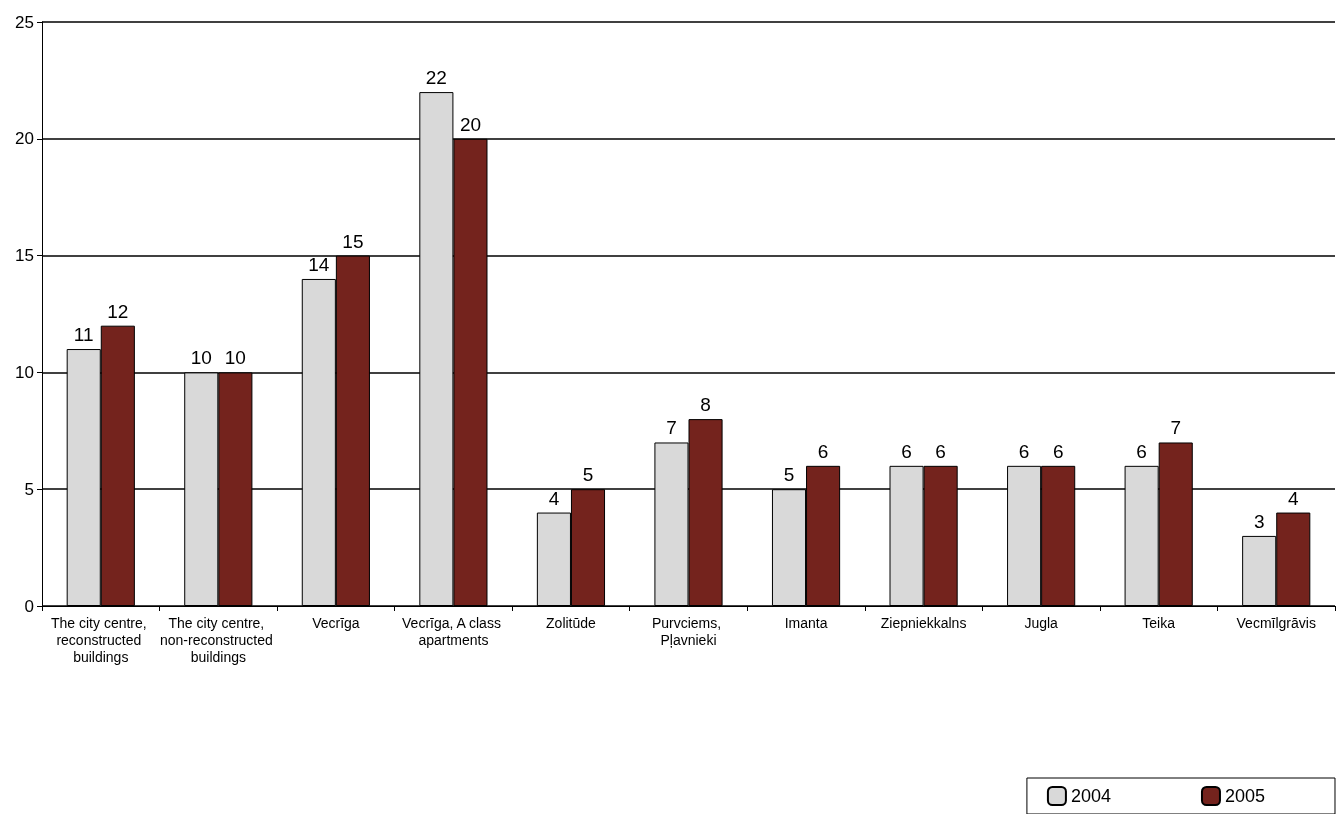 The width and height of the screenshot is (1343, 814). What do you see at coordinates (688, 631) in the screenshot?
I see `x-tick-label: Purvciems, Pļavnieki` at bounding box center [688, 631].